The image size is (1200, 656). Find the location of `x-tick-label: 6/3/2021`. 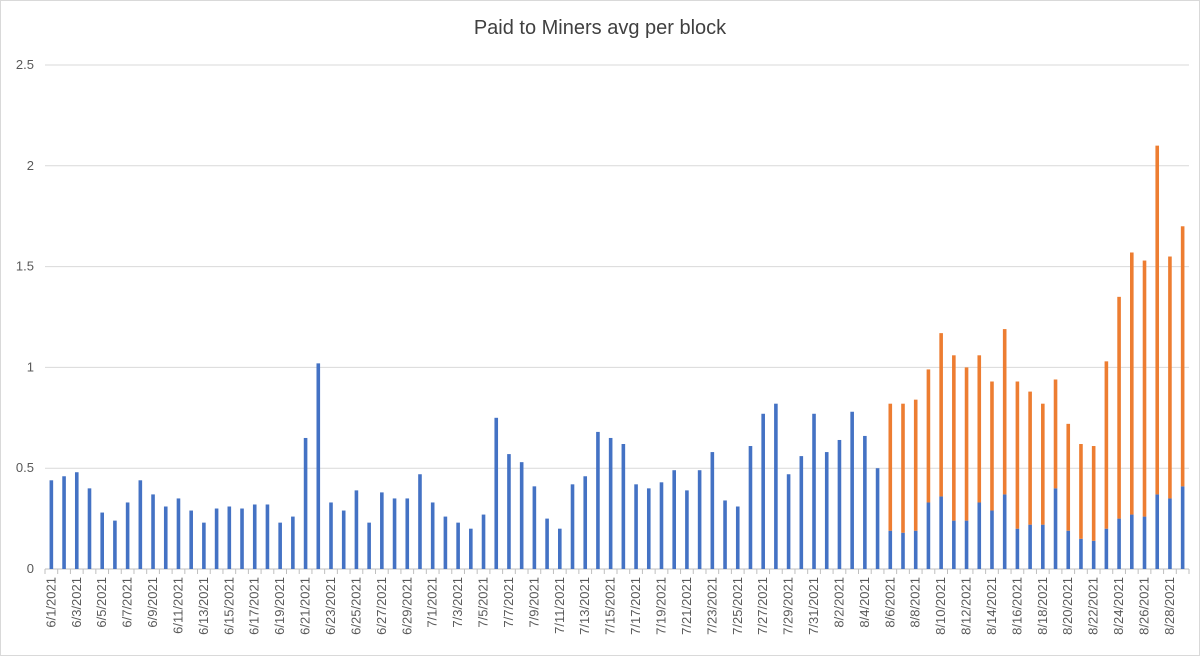

x-tick-label: 6/3/2021 is located at coordinates (76, 602).